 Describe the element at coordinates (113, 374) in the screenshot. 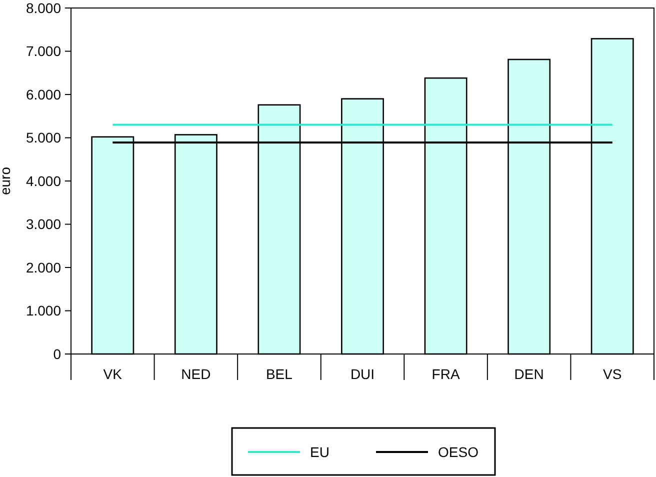

I see `x-tick-label: VK` at that location.